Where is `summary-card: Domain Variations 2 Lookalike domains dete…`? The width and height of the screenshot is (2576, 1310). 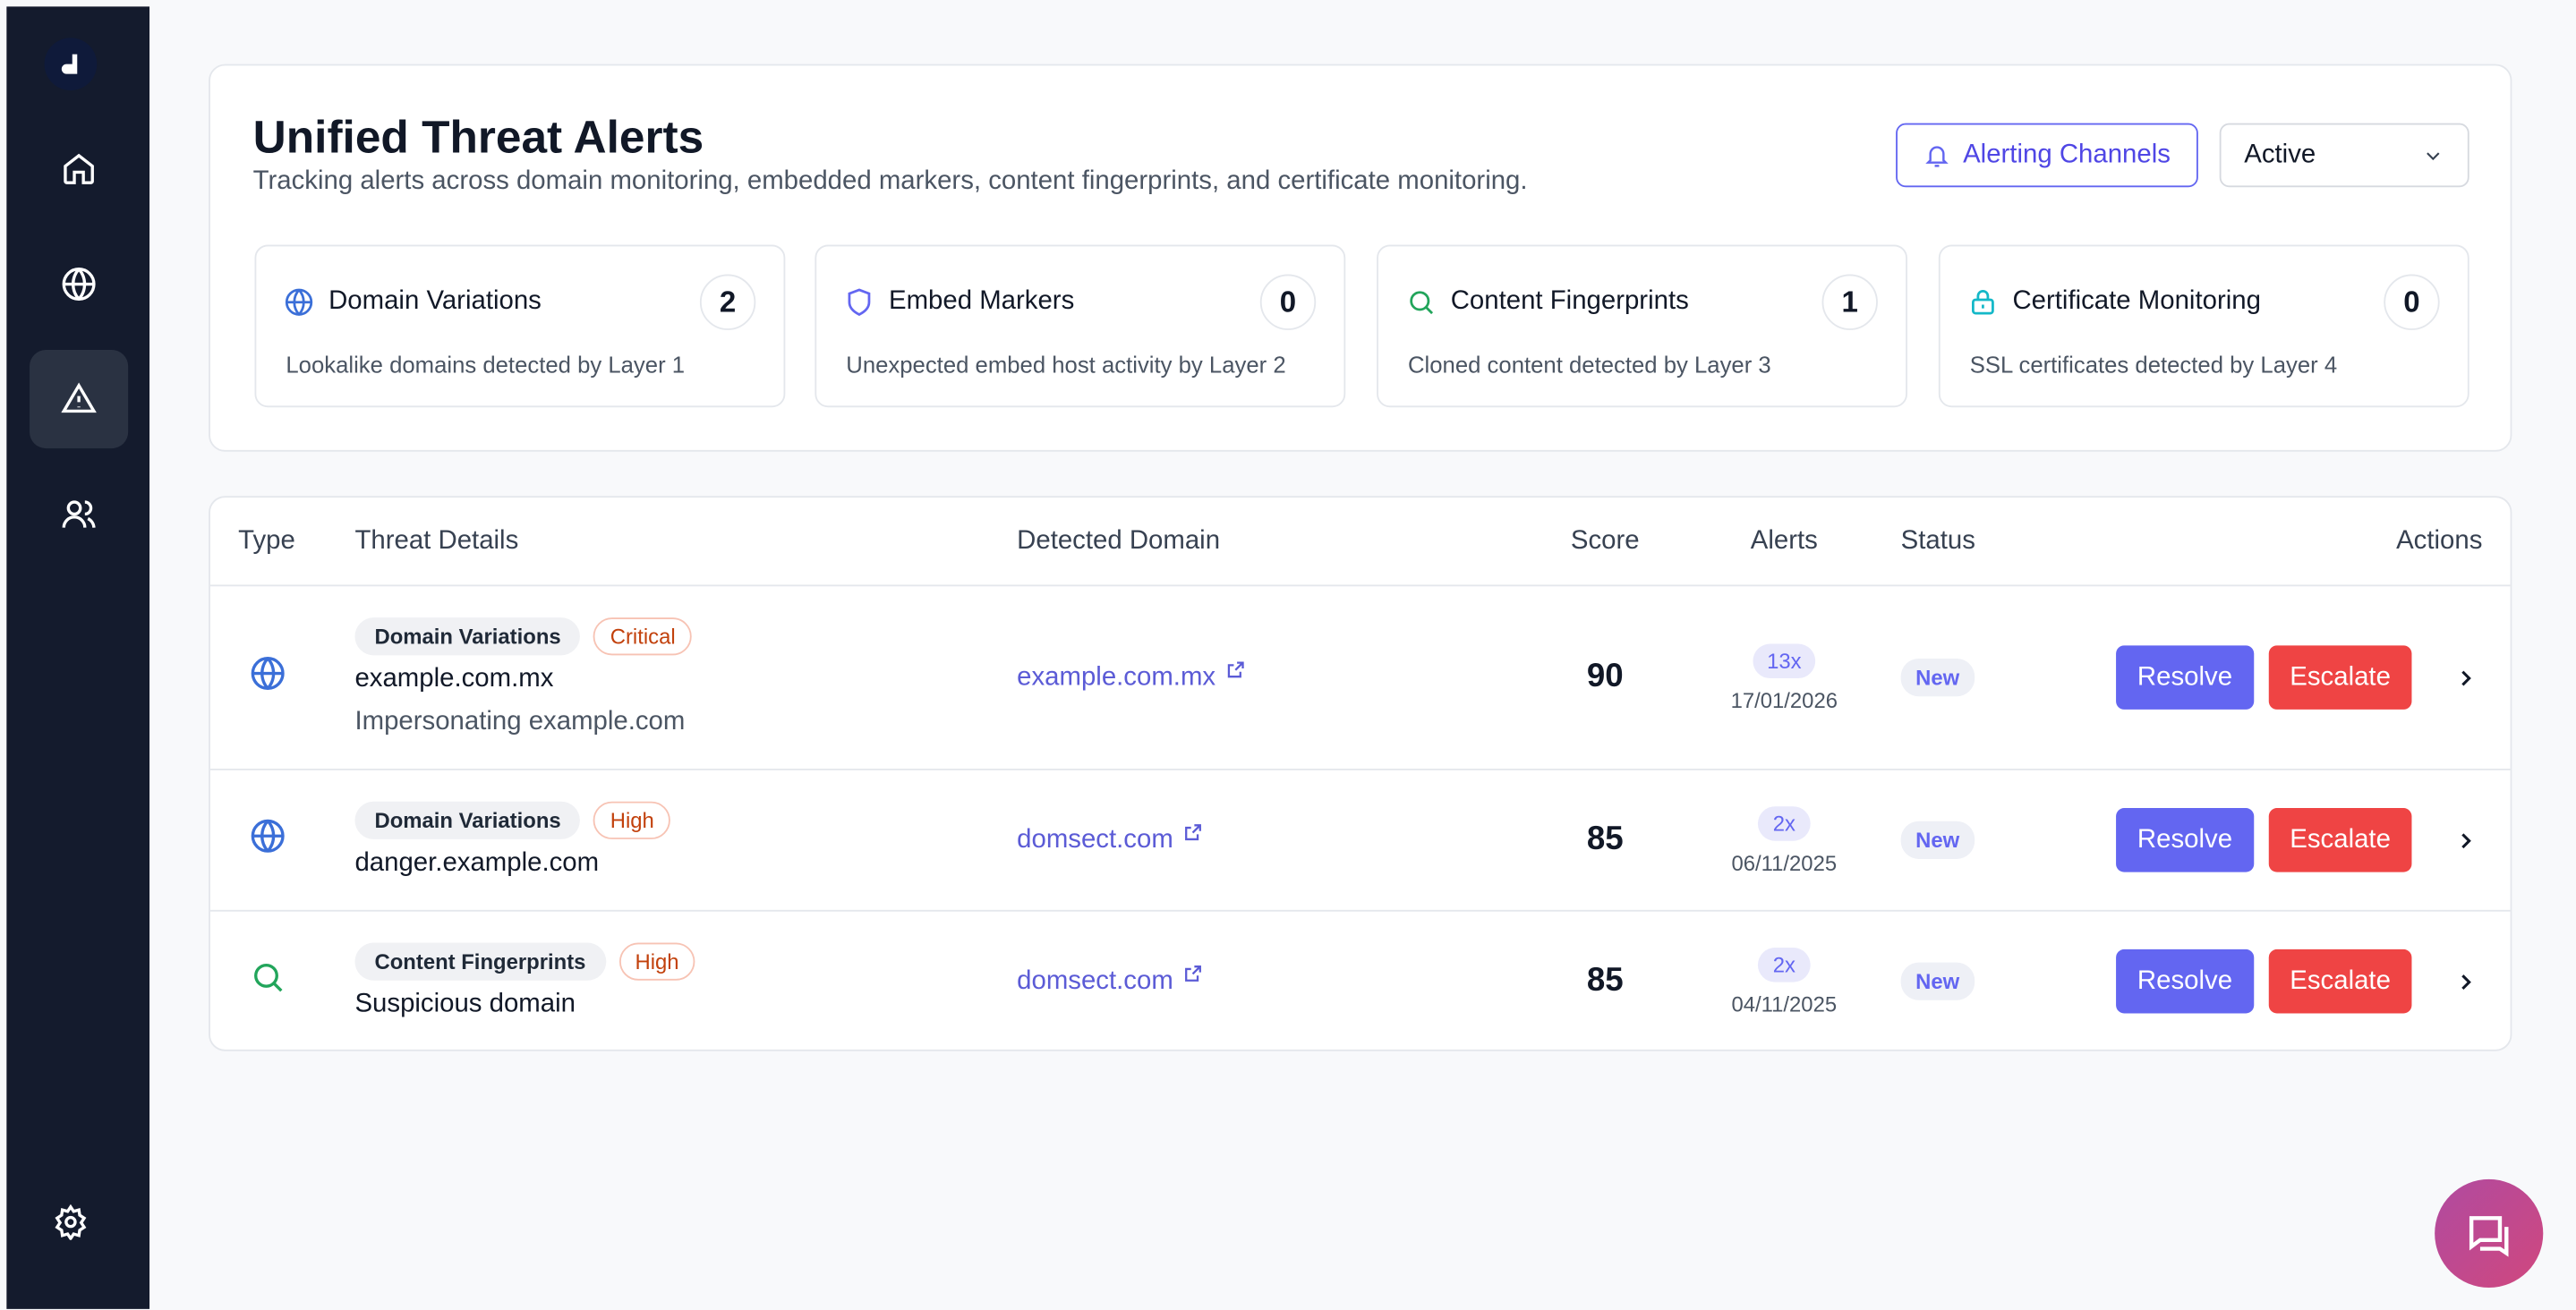 summary-card: Domain Variations 2 Lookalike domains dete… is located at coordinates (520, 326).